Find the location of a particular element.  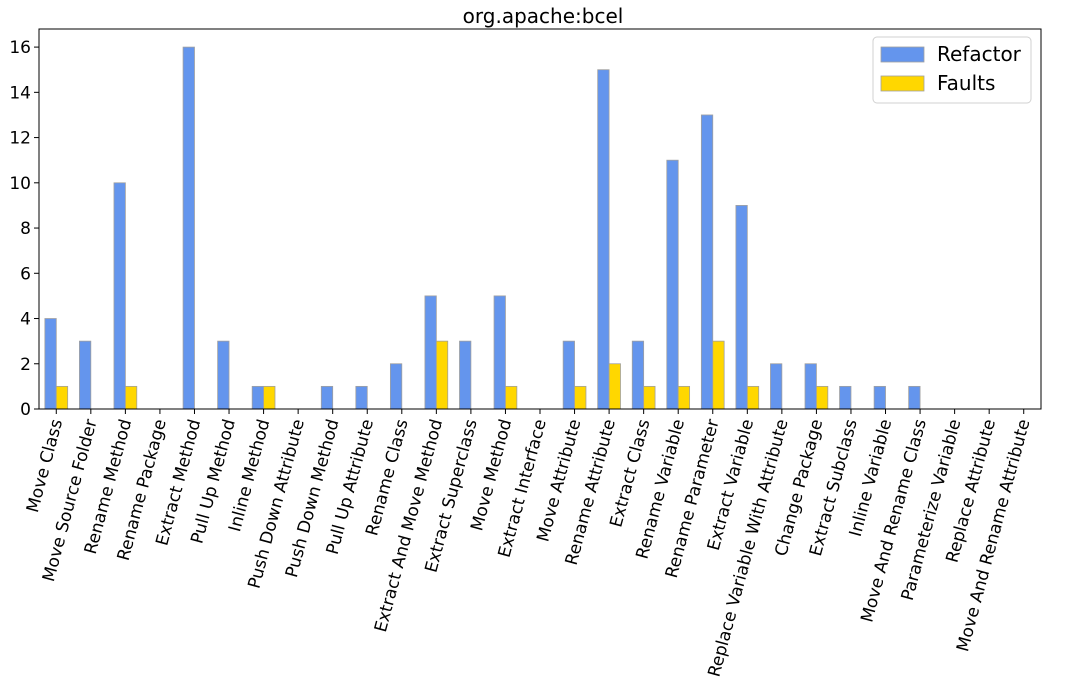

y-tick-label: 12 is located at coordinates (20, 139).